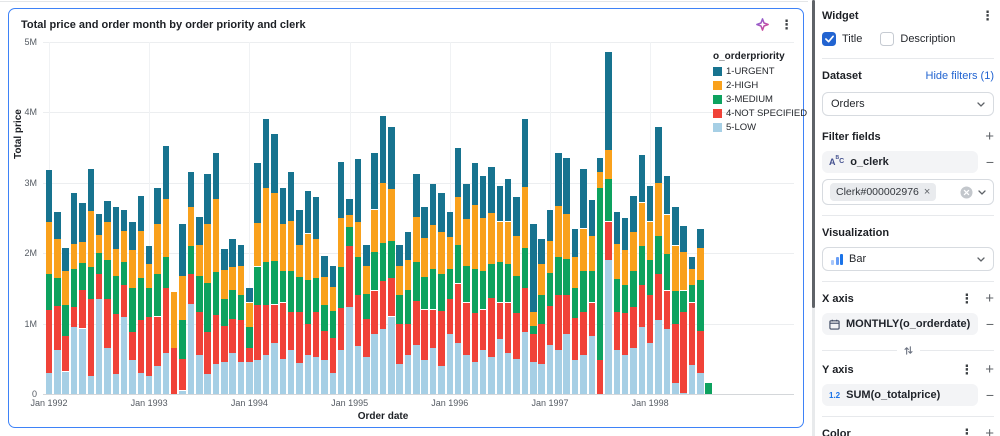 The height and width of the screenshot is (436, 1000). What do you see at coordinates (760, 113) in the screenshot?
I see `legend-item: 4-NOT SPECIFIED` at bounding box center [760, 113].